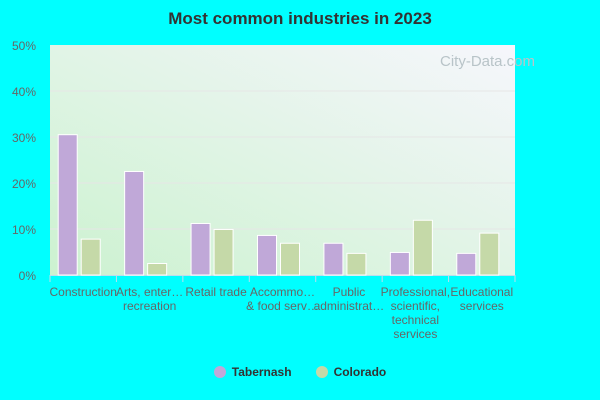 The height and width of the screenshot is (400, 600). I want to click on x-tick-label: Public, so click(349, 292).